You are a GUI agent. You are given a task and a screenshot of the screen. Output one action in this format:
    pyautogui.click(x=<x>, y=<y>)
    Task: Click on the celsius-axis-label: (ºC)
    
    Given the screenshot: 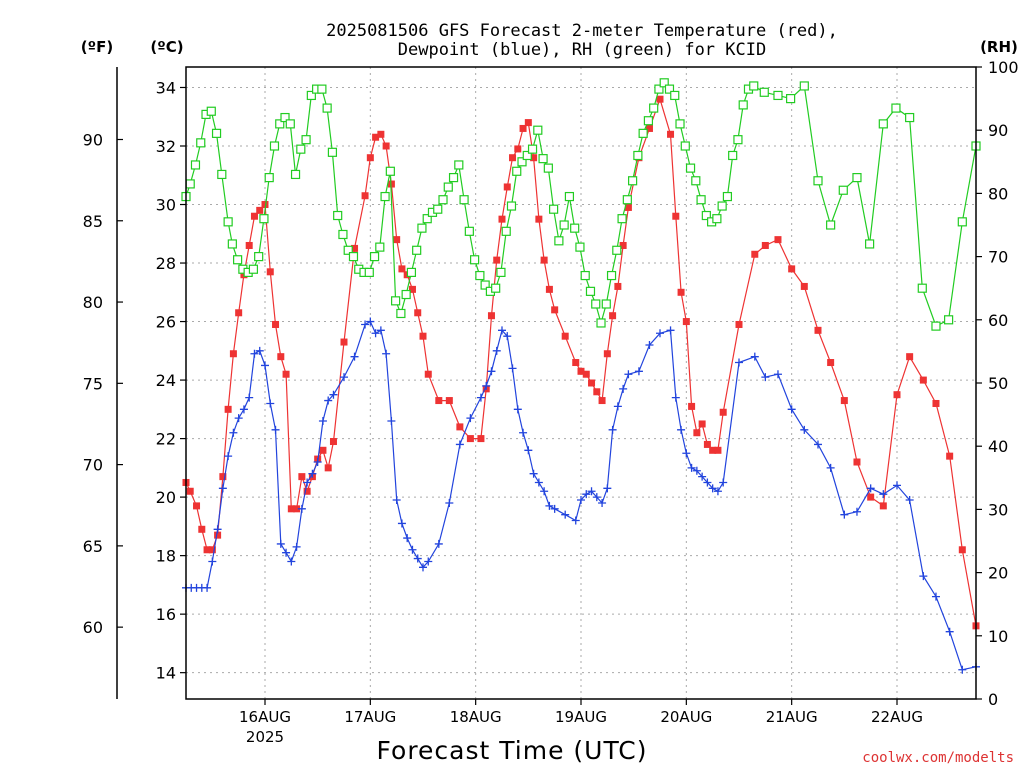 What is the action you would take?
    pyautogui.click(x=166, y=47)
    